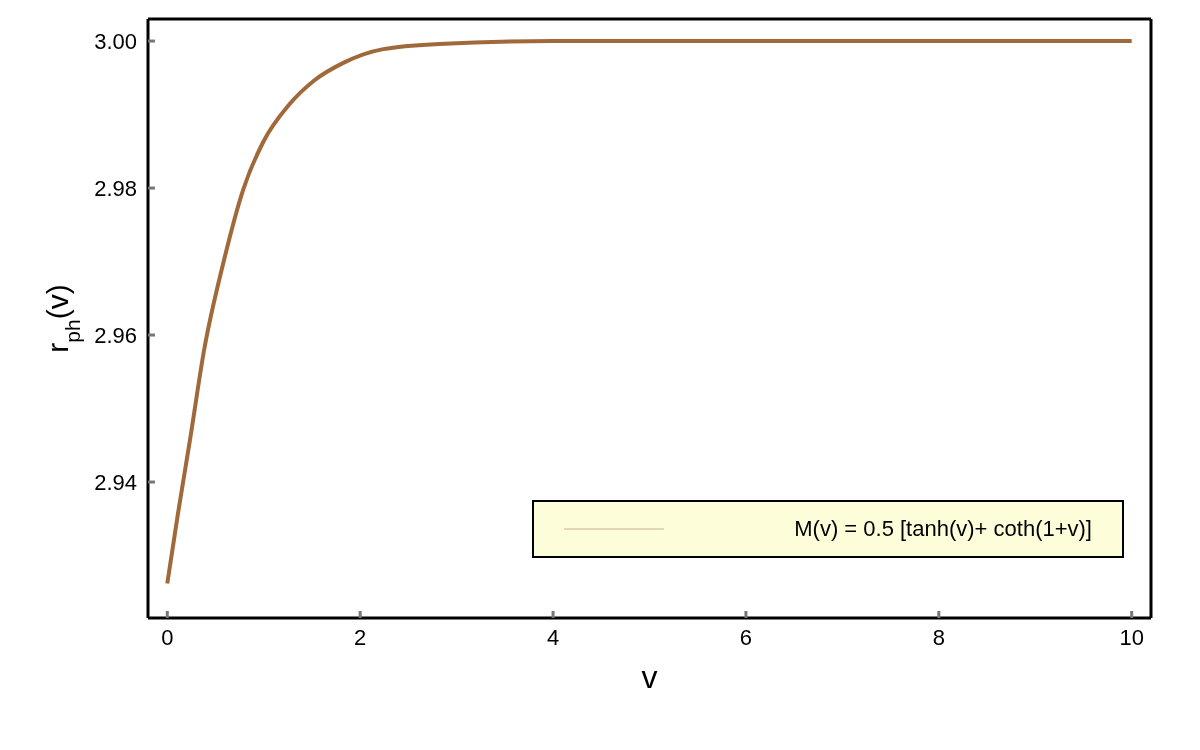  Describe the element at coordinates (828, 529) in the screenshot. I see `legend-box: M(v) = 0.5 [tanh(v)+ coth(1+v)]` at that location.